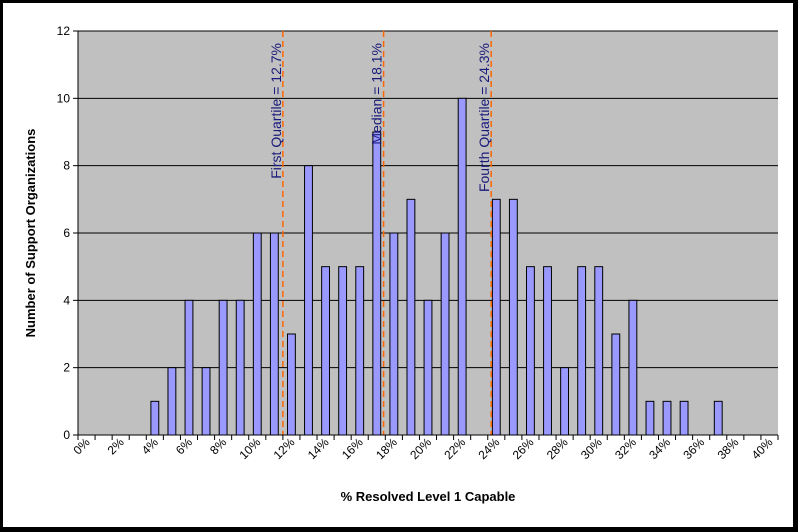  I want to click on y-tick-labels: 0 2 4 6 8 10 12, so click(64, 233).